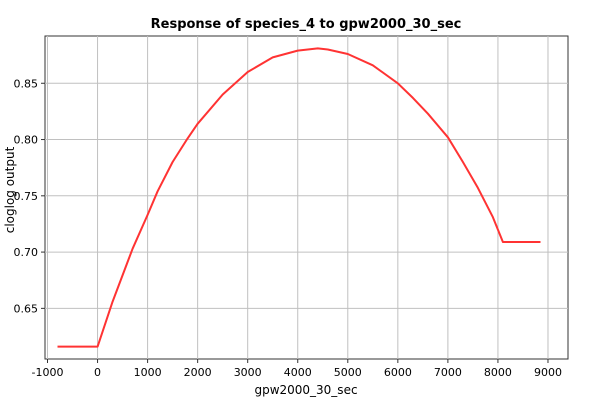  Describe the element at coordinates (26, 140) in the screenshot. I see `y-tick-label: 0.80` at that location.